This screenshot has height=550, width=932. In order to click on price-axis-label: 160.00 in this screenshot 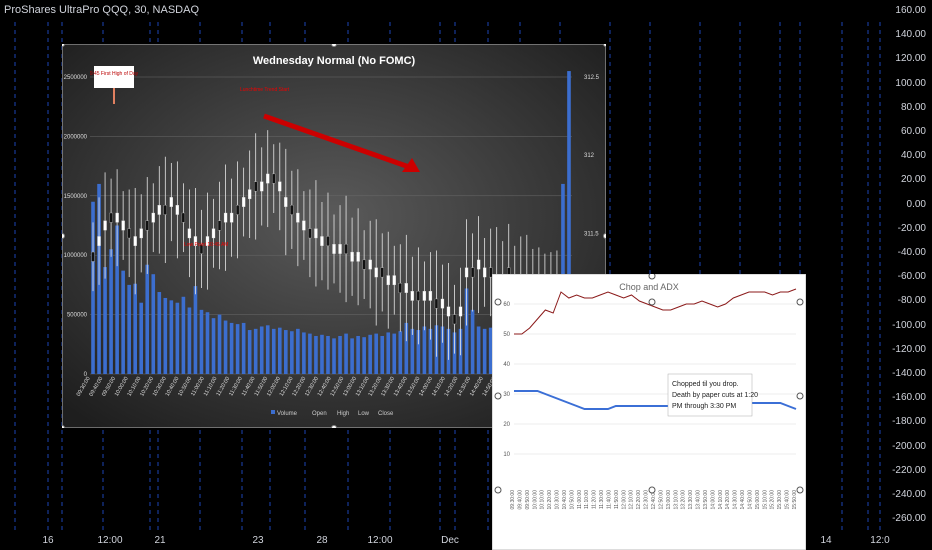, I will do `click(910, 10)`.